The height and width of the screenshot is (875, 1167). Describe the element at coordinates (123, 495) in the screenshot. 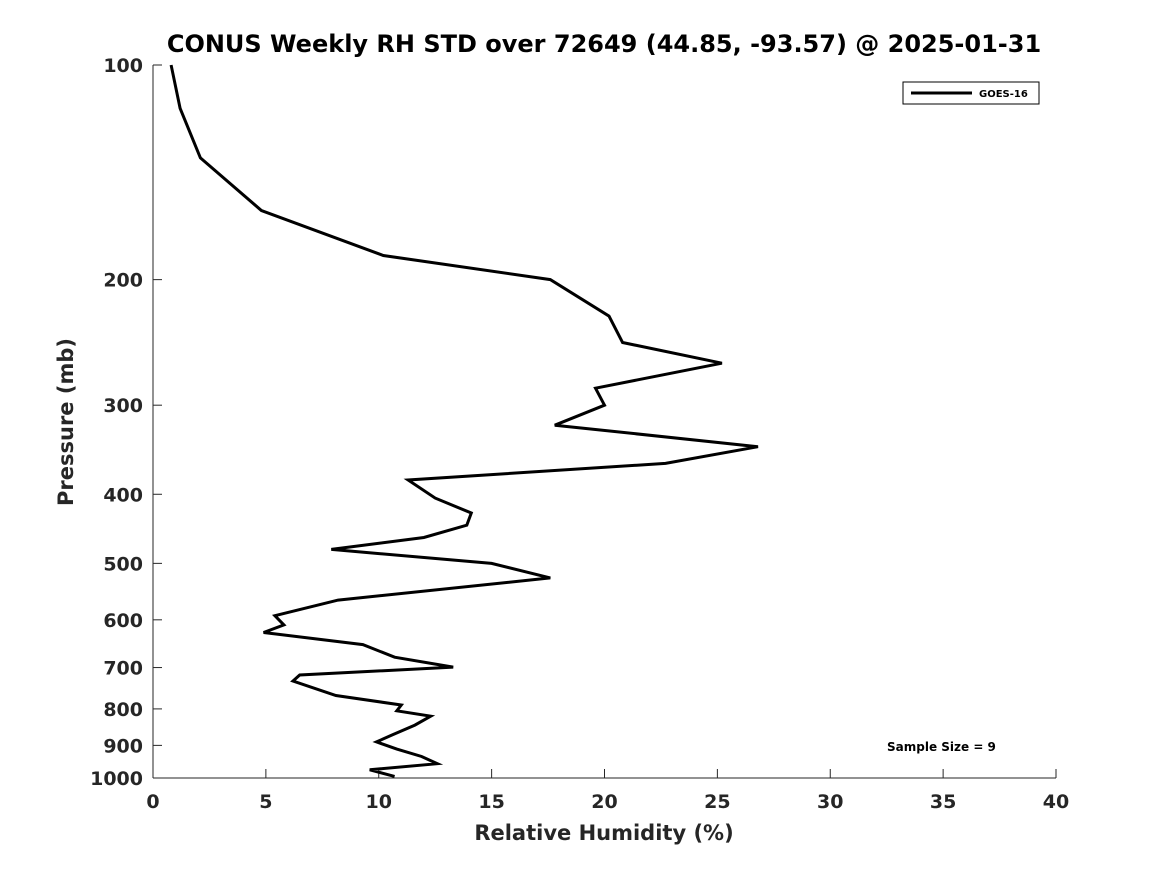

I see `y-tick-label: 400` at that location.